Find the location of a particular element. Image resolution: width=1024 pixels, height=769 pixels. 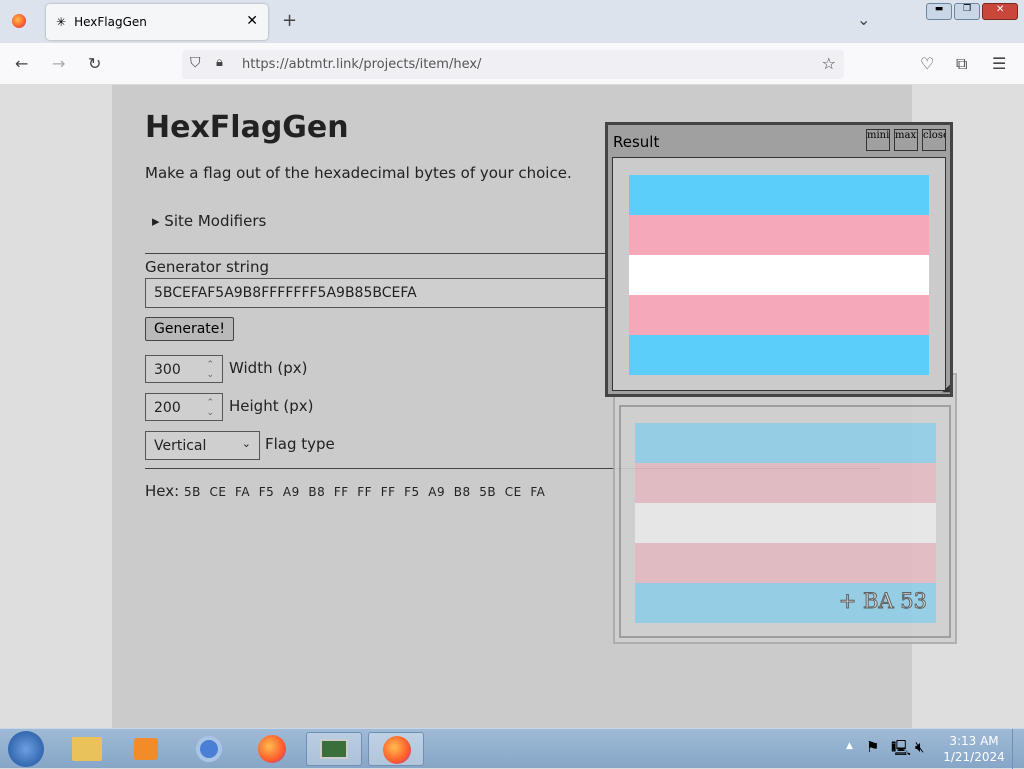

flag-type-select: Vertical ⌄ is located at coordinates (202, 445).